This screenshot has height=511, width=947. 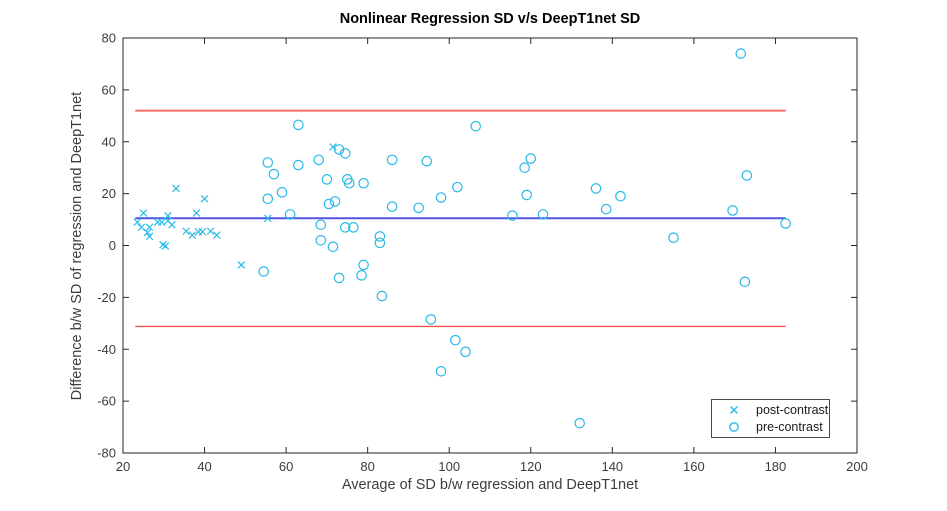 I want to click on y-tick-label: -20, so click(x=106, y=297).